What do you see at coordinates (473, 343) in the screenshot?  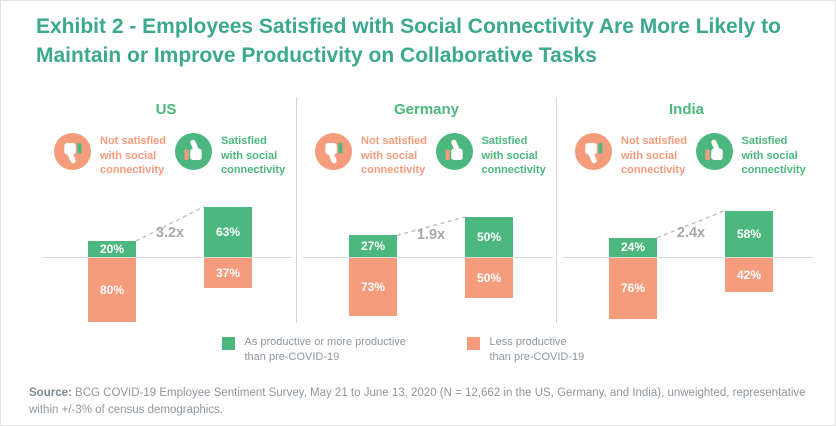 I see `salmon-swatch-icon` at bounding box center [473, 343].